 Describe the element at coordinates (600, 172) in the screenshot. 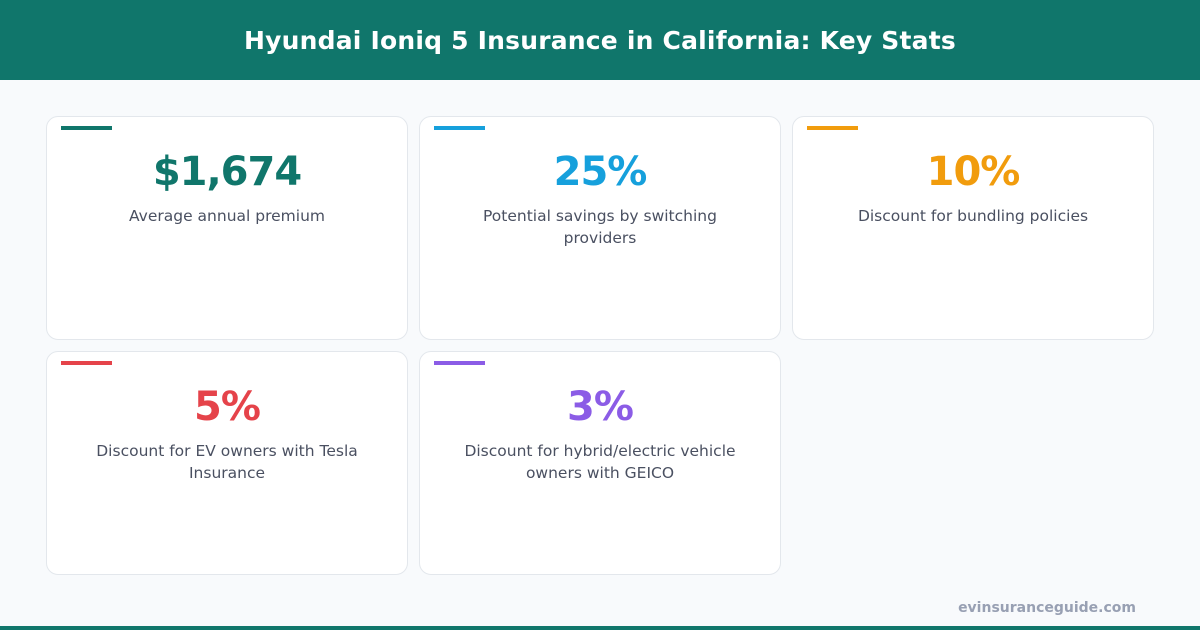

I see `stat-value: 25%` at that location.